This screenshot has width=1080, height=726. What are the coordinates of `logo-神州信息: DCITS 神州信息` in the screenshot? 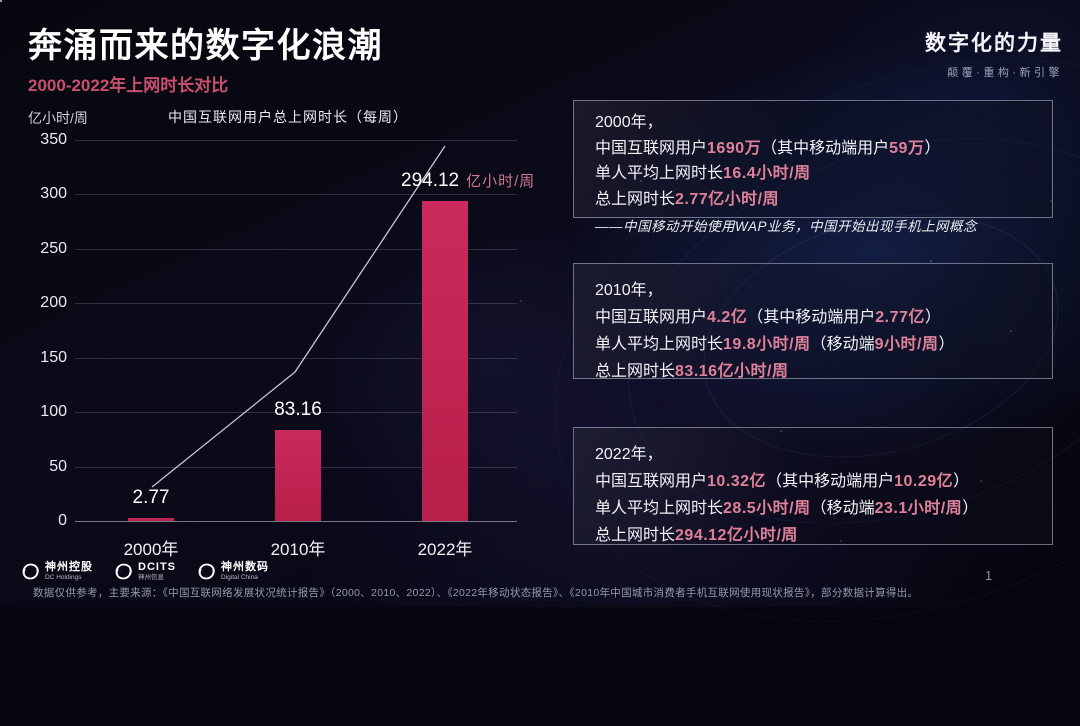 It's located at (144, 571).